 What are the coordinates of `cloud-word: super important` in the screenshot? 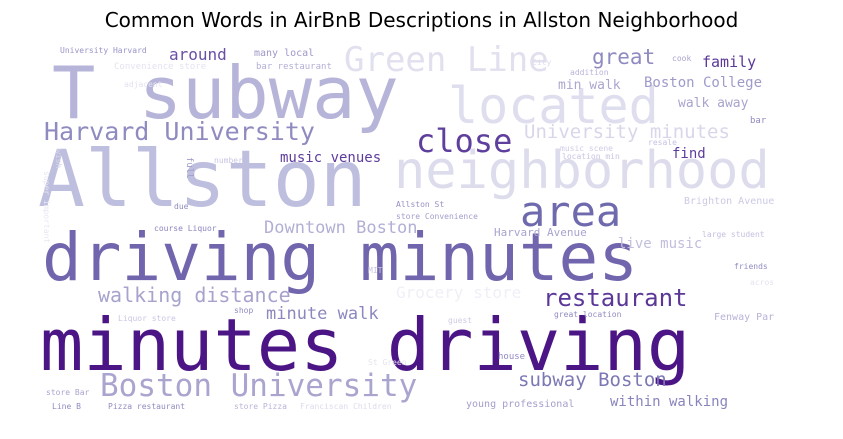 It's located at (46, 207).